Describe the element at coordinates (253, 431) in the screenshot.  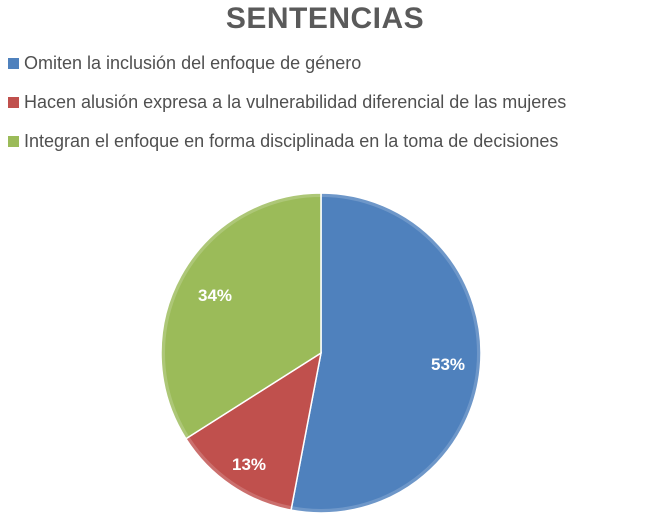
I see `pie-slice-hacen` at that location.